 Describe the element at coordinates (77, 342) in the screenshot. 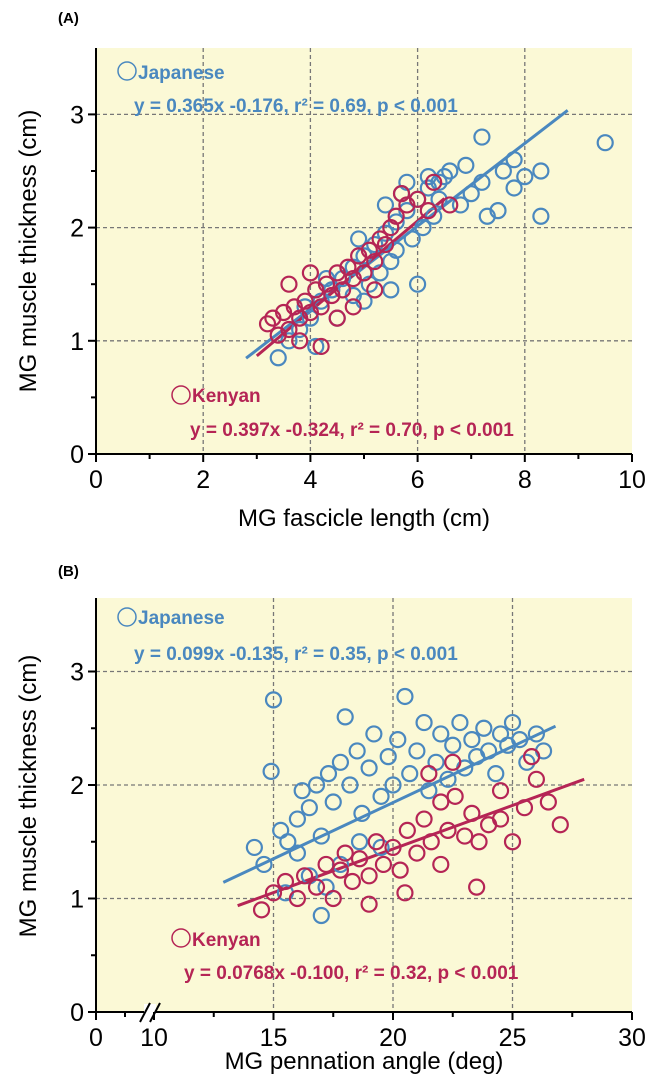

I see `y-tick-label: 1` at that location.